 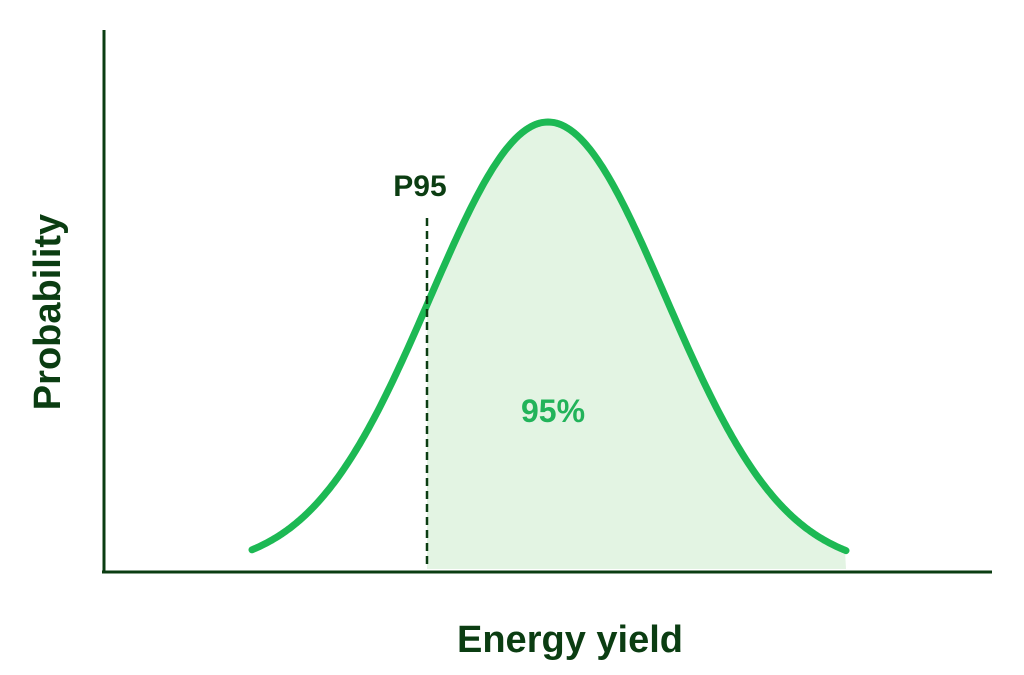 What do you see at coordinates (570, 640) in the screenshot?
I see `x-axis-label: Energy yield` at bounding box center [570, 640].